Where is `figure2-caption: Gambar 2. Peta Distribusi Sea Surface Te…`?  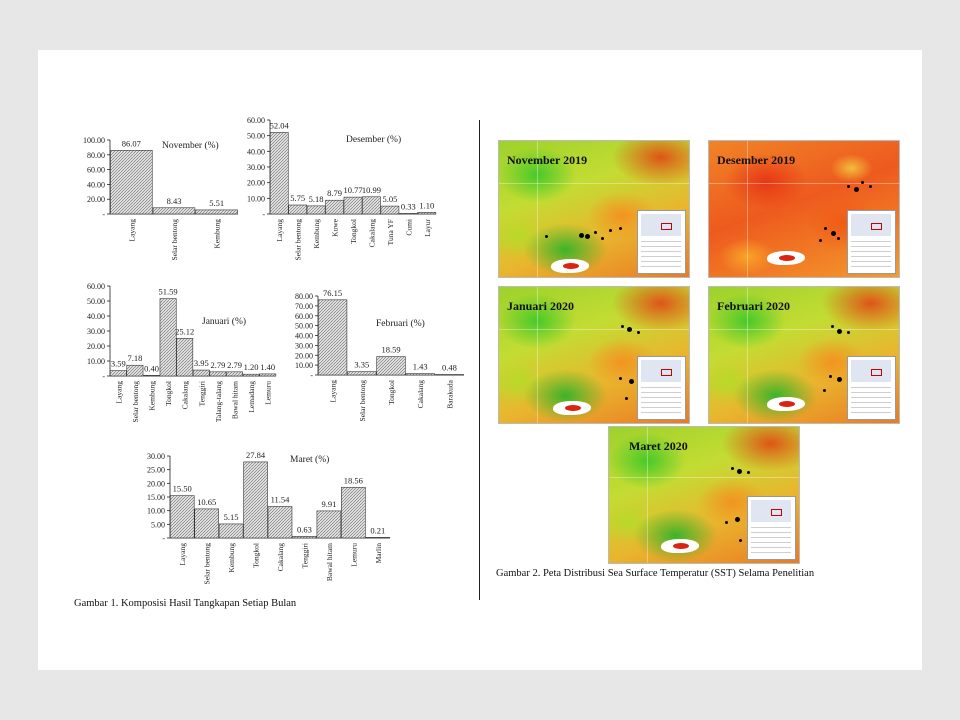 figure2-caption: Gambar 2. Peta Distribusi Sea Surface Te… is located at coordinates (655, 573).